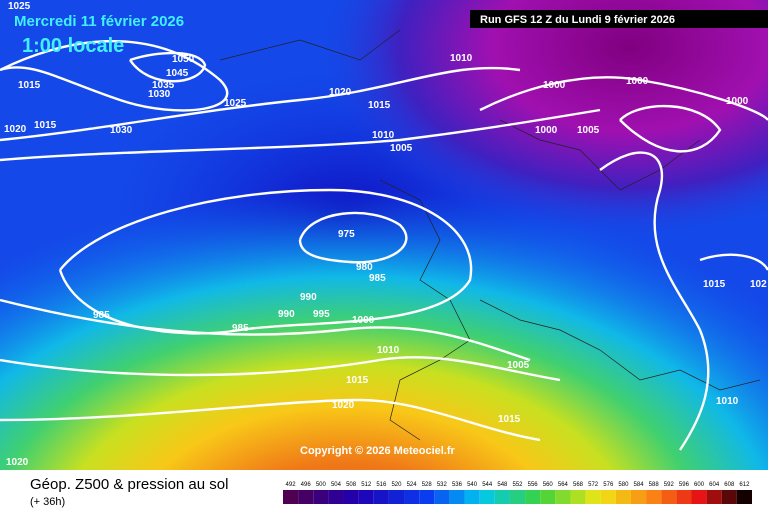  I want to click on scale-label: 612, so click(744, 485).